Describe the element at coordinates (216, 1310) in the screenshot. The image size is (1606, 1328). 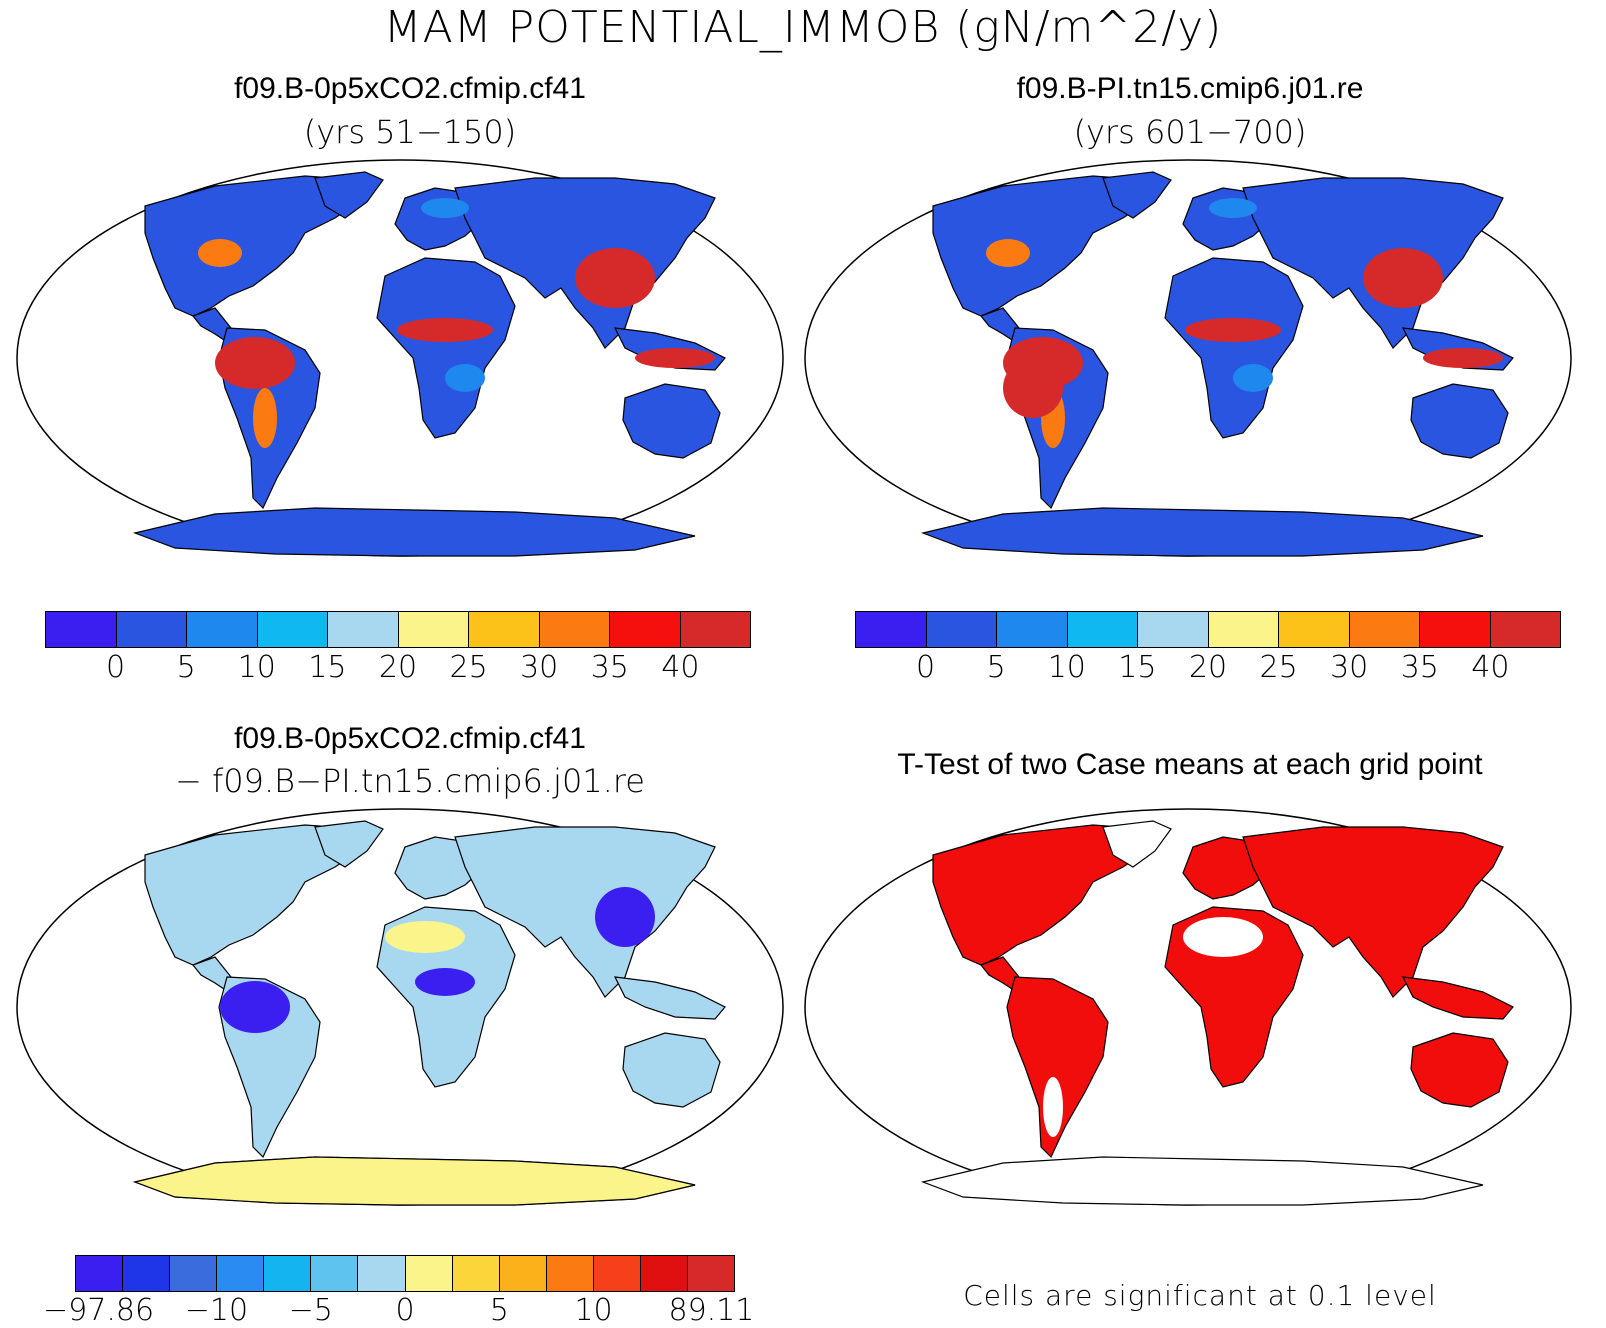
I see `colorbar-tick-label: −10` at that location.